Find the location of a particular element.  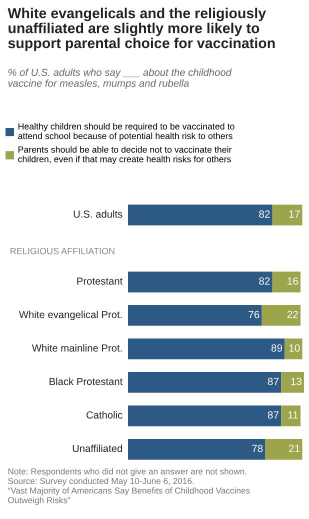

data-label: 16 is located at coordinates (293, 281).